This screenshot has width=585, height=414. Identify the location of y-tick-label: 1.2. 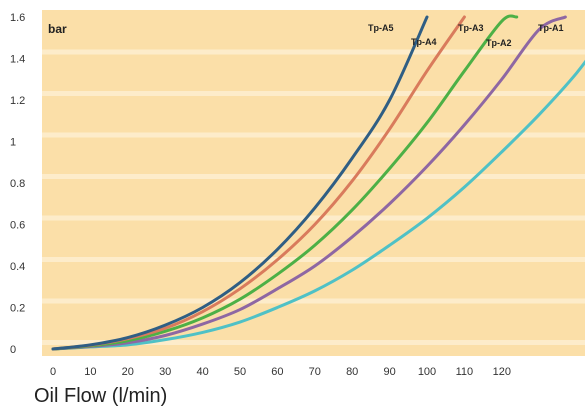
(17, 101).